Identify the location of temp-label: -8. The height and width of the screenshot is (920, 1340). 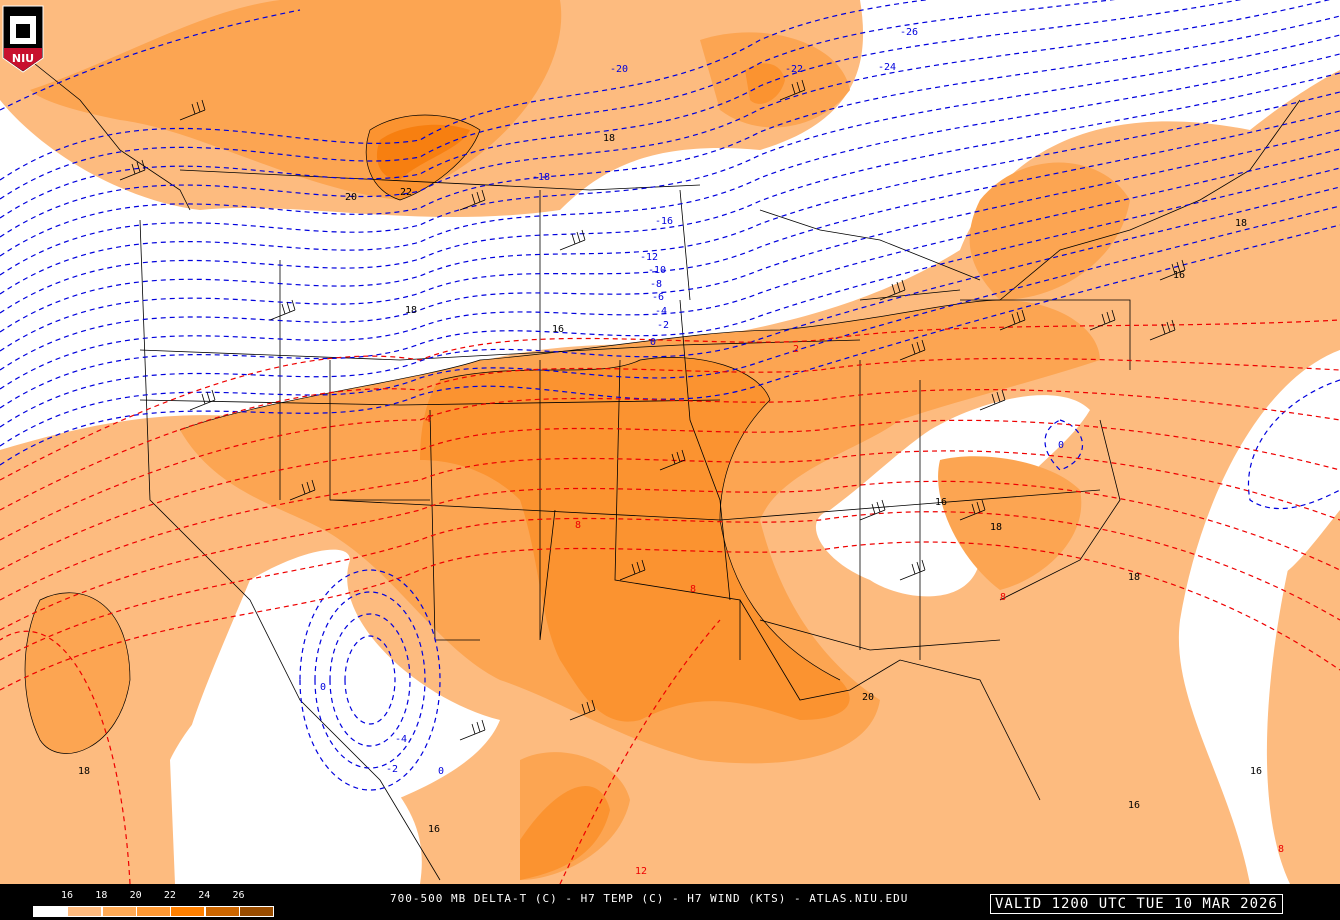
(656, 284).